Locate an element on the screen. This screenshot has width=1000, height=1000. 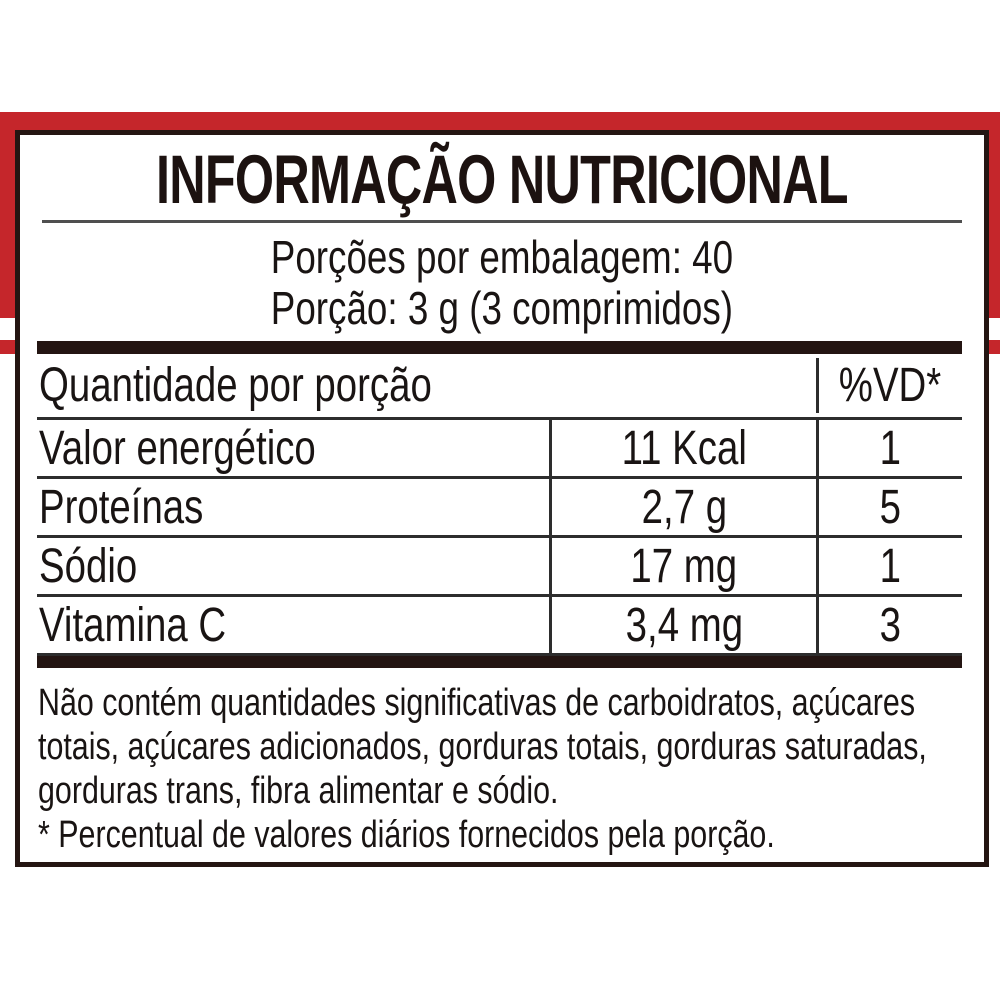
title-divider is located at coordinates (502, 221).